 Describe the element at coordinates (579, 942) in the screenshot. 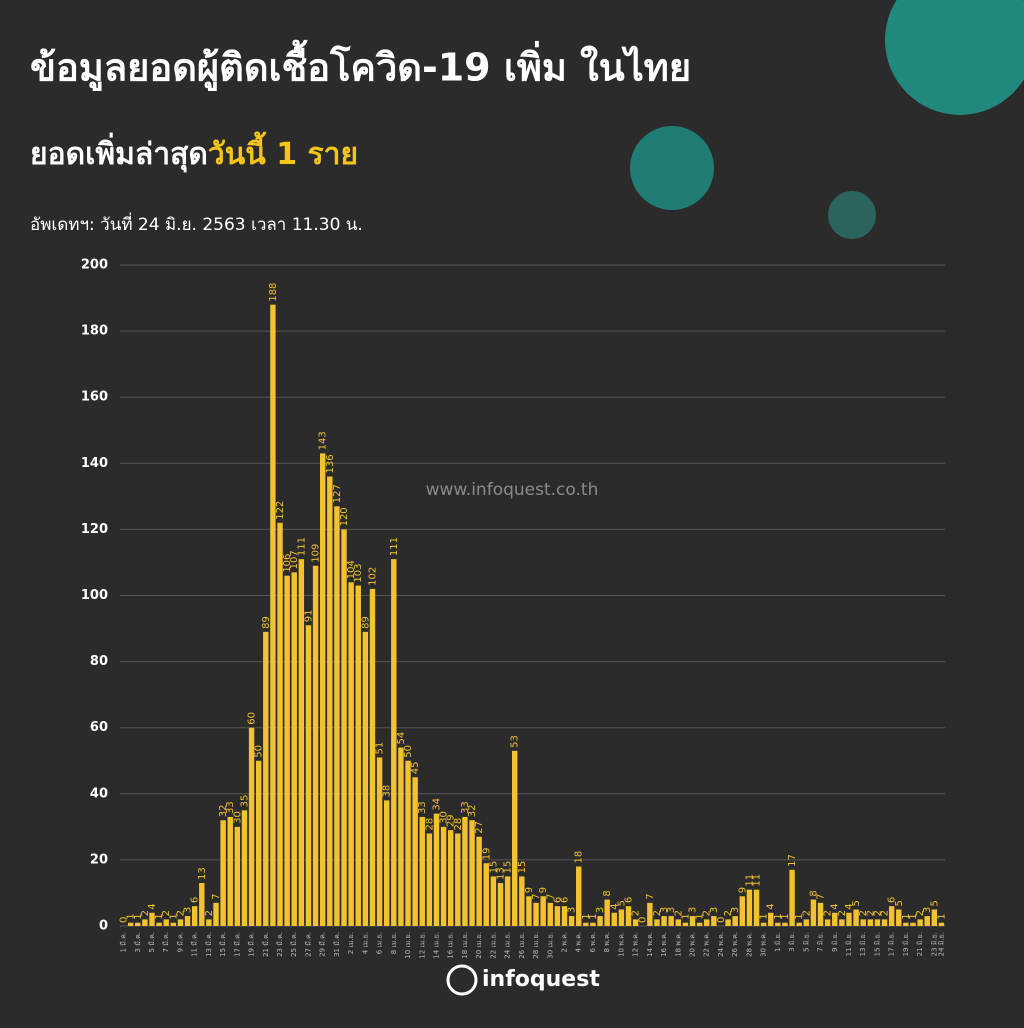

I see `x-tick-label: 4 พ.ค.` at that location.